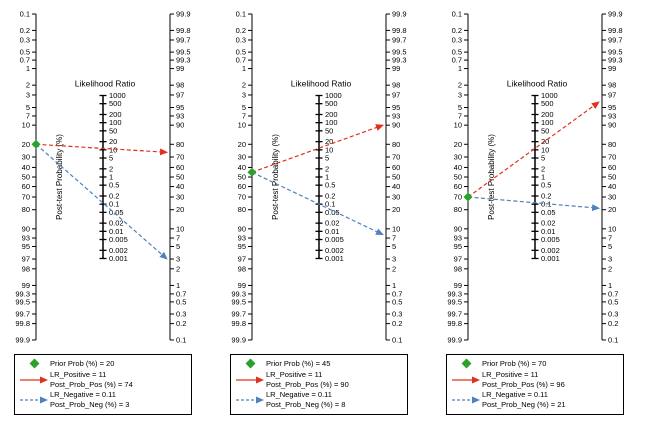 The width and height of the screenshot is (650, 441). Describe the element at coordinates (90, 399) in the screenshot. I see `legend-lr-negative-label: LR_Negative = 0.11 Post_Prob_Neg (%) = 3` at that location.